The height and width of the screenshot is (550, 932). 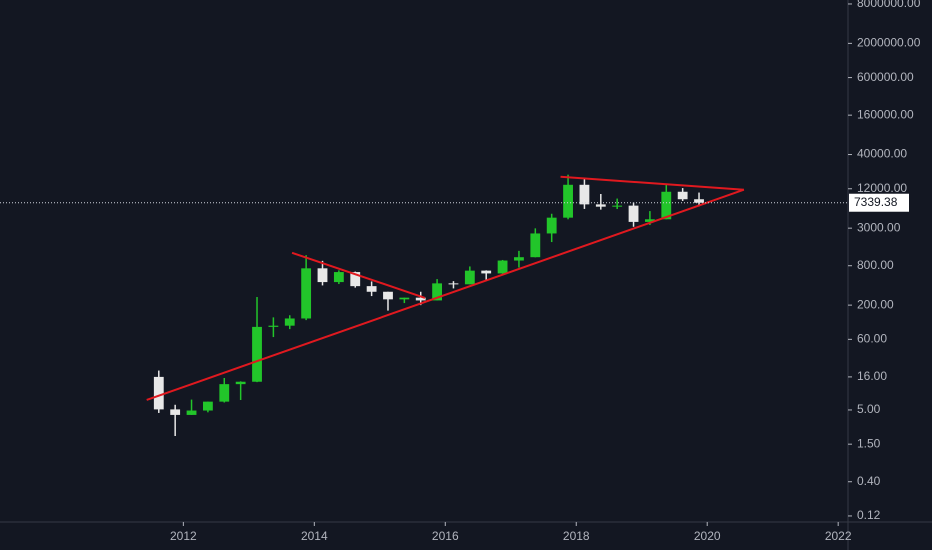 What do you see at coordinates (879, 227) in the screenshot?
I see `y-tick-label: 3000.00` at bounding box center [879, 227].